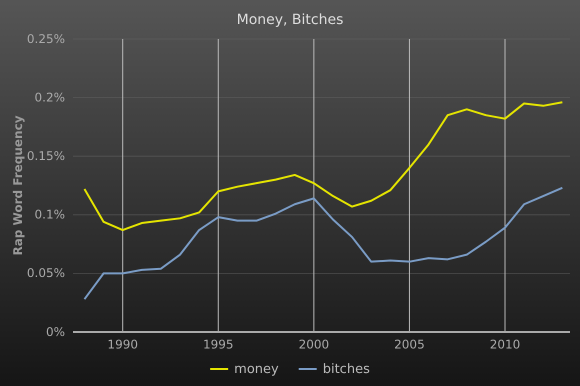  Describe the element at coordinates (346, 369) in the screenshot. I see `legend-label: bitches` at that location.